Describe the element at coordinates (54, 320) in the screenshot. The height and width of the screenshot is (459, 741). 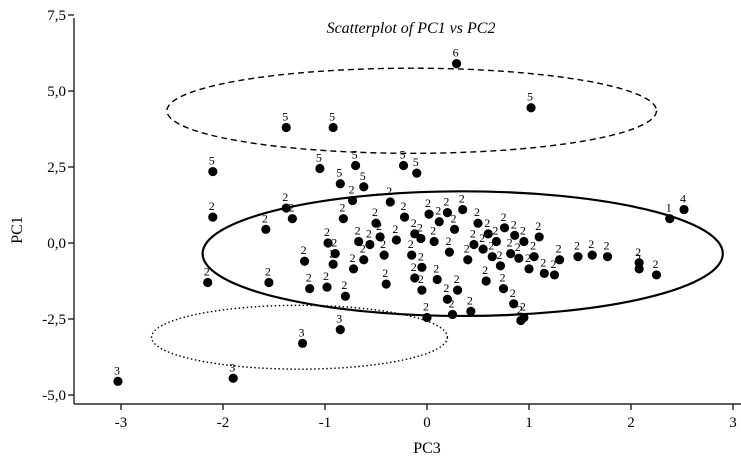
I see `y-tick-label: -2,5` at that location.